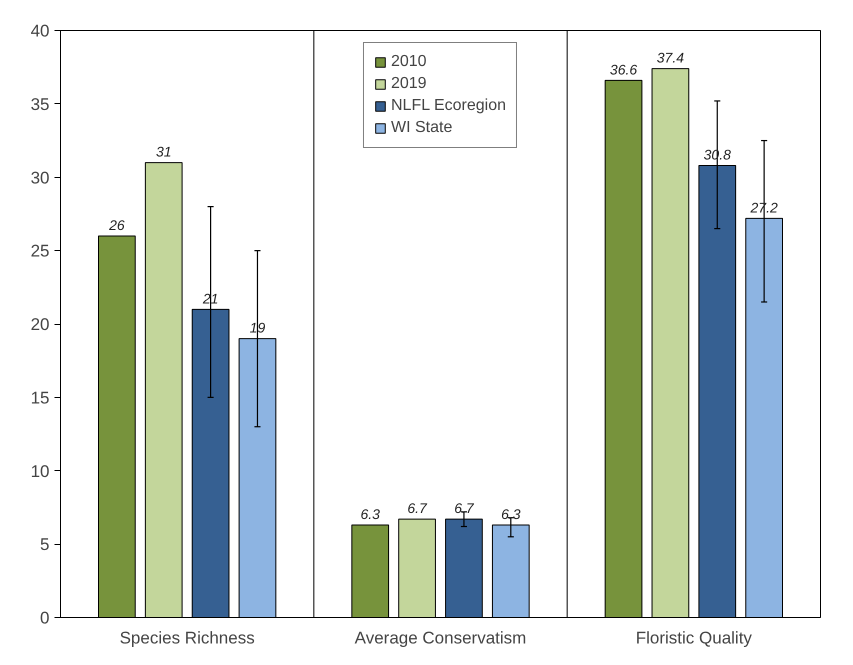 The image size is (853, 665). What do you see at coordinates (40, 398) in the screenshot?
I see `y-tick-label: 15` at bounding box center [40, 398].